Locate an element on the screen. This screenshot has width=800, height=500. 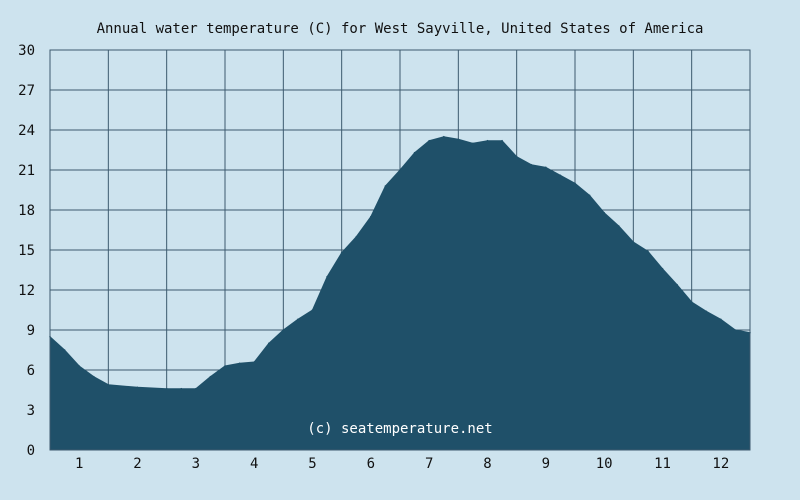
y-tick-label: 27 is located at coordinates (26, 91).